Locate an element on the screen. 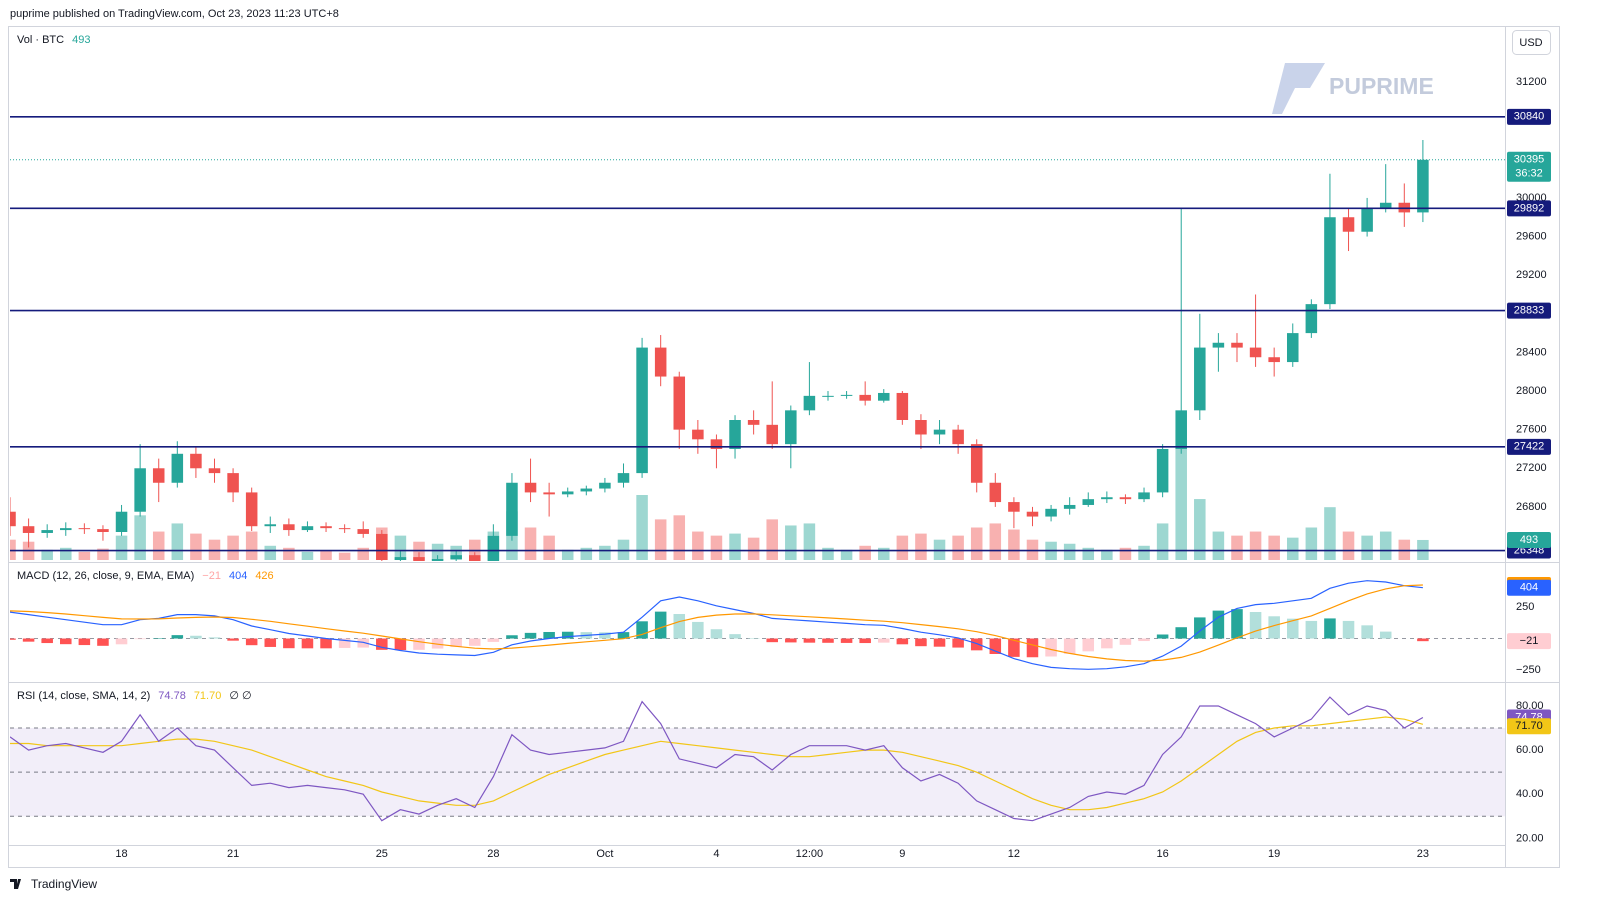 The height and width of the screenshot is (919, 1600). last-price-badge-bg is located at coordinates (1529, 166).